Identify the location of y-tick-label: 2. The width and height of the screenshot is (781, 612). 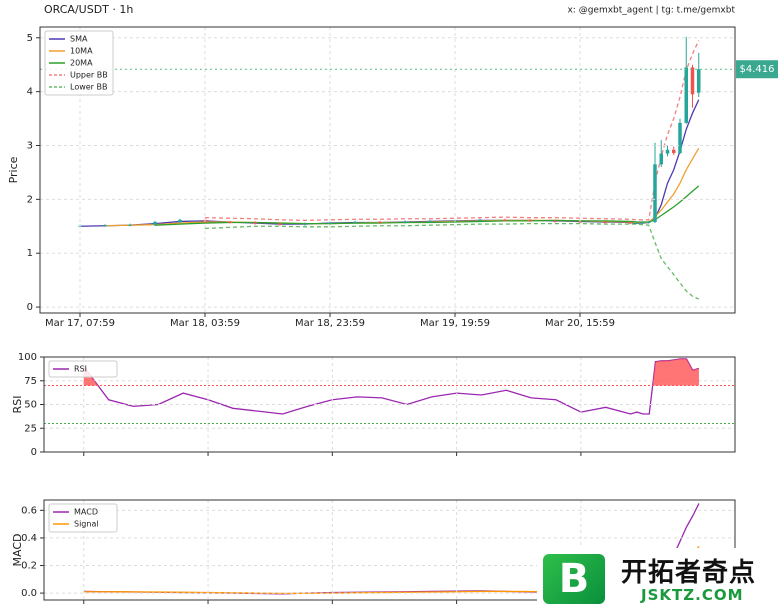
(30, 199).